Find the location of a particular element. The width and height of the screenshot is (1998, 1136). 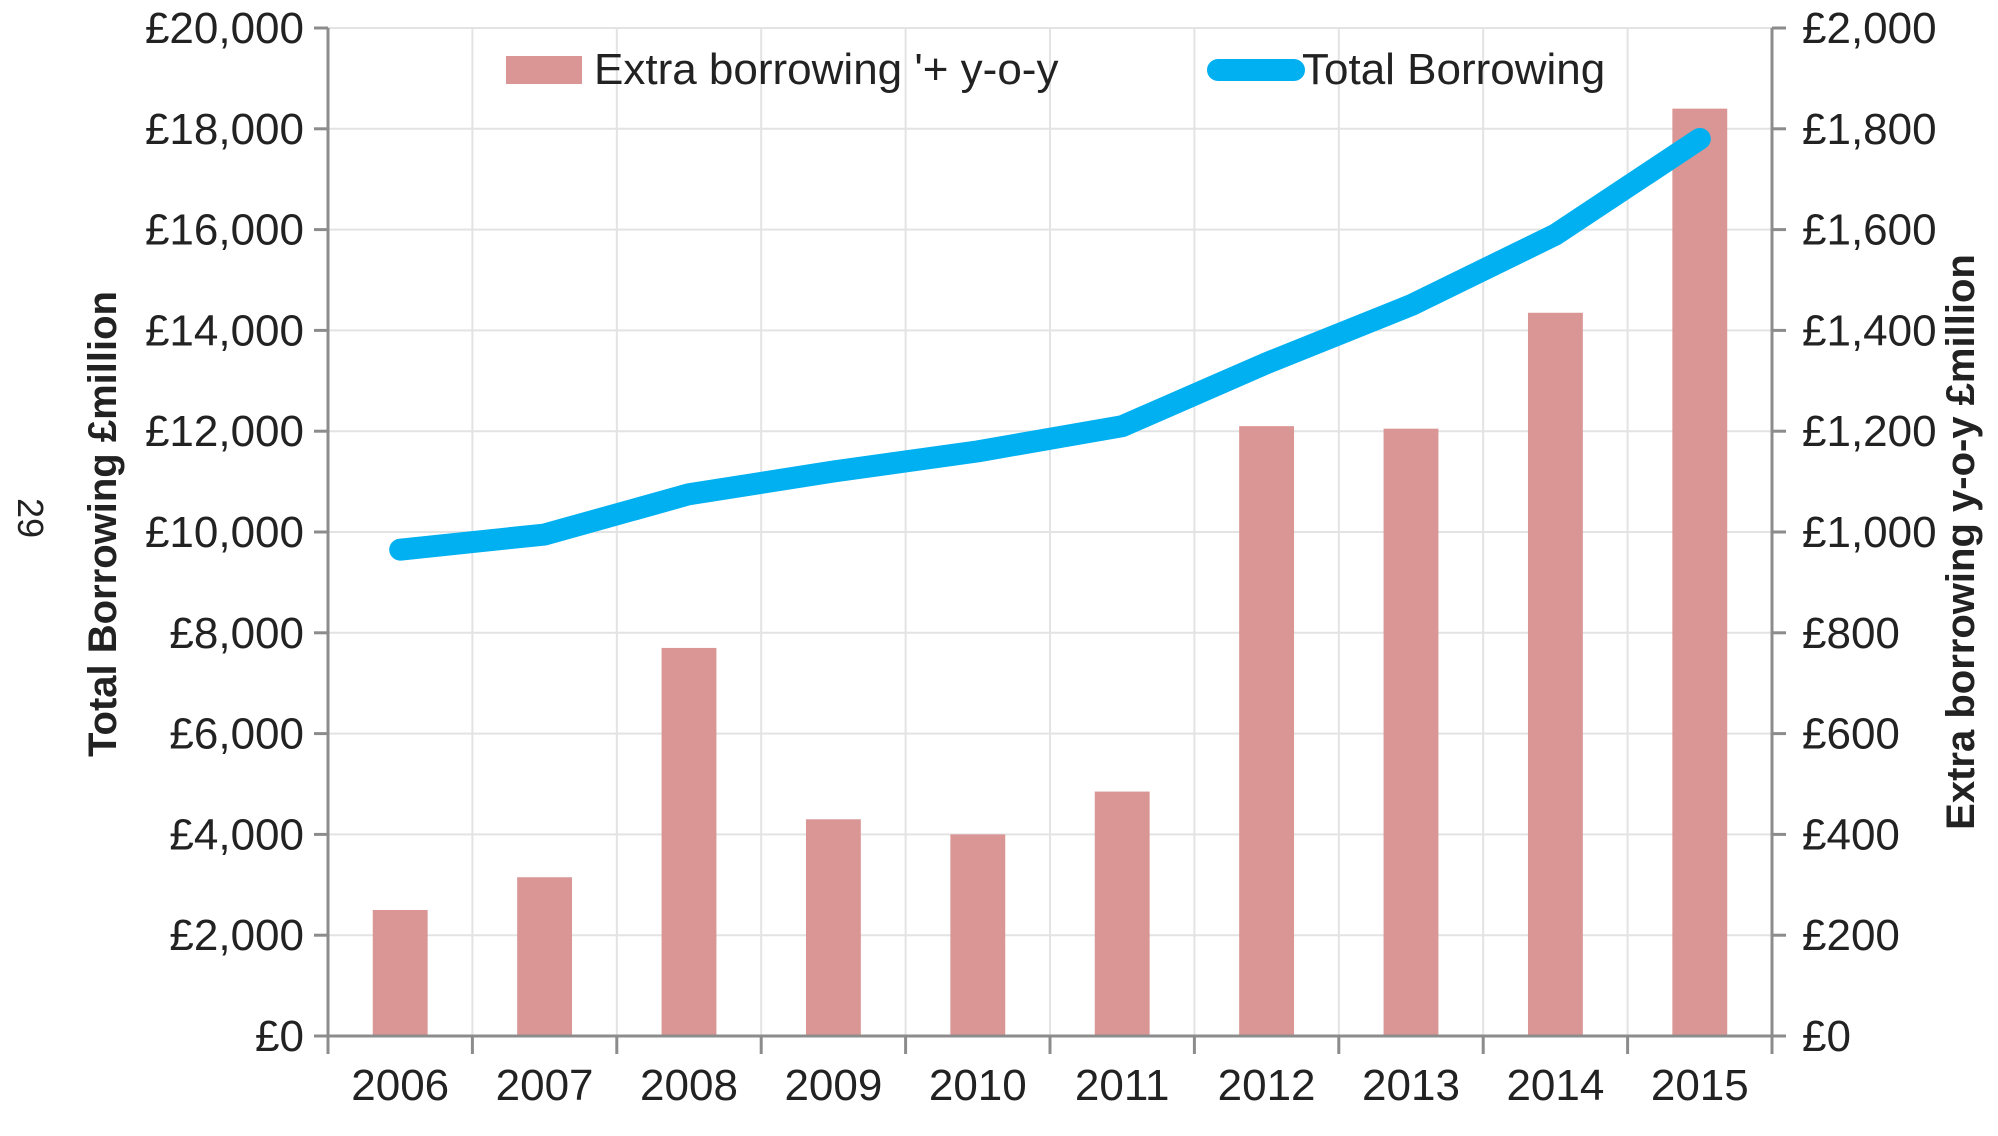

x-axis-tick-labels: 2006 2007 2008 2009 2010 2011 2012 2013 2014 2015 is located at coordinates (1049, 1085).